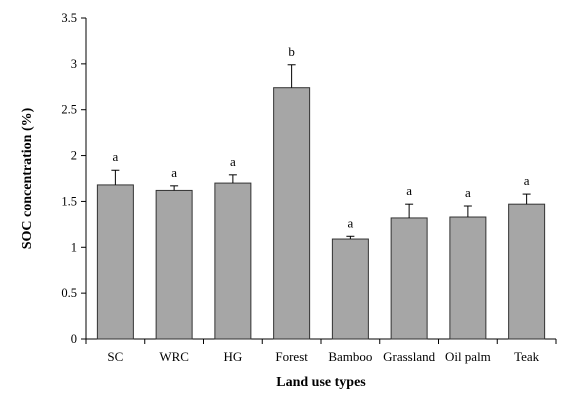 This screenshot has width=571, height=410. I want to click on x-tick-label: Bamboo, so click(350, 356).